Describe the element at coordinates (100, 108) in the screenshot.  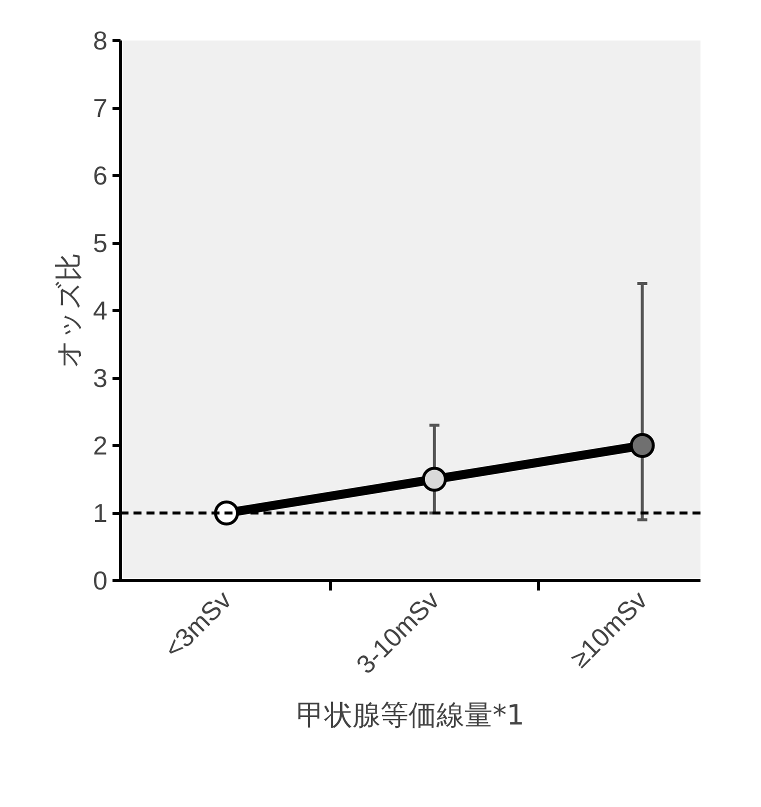
I see `y-tick-label: 7` at that location.